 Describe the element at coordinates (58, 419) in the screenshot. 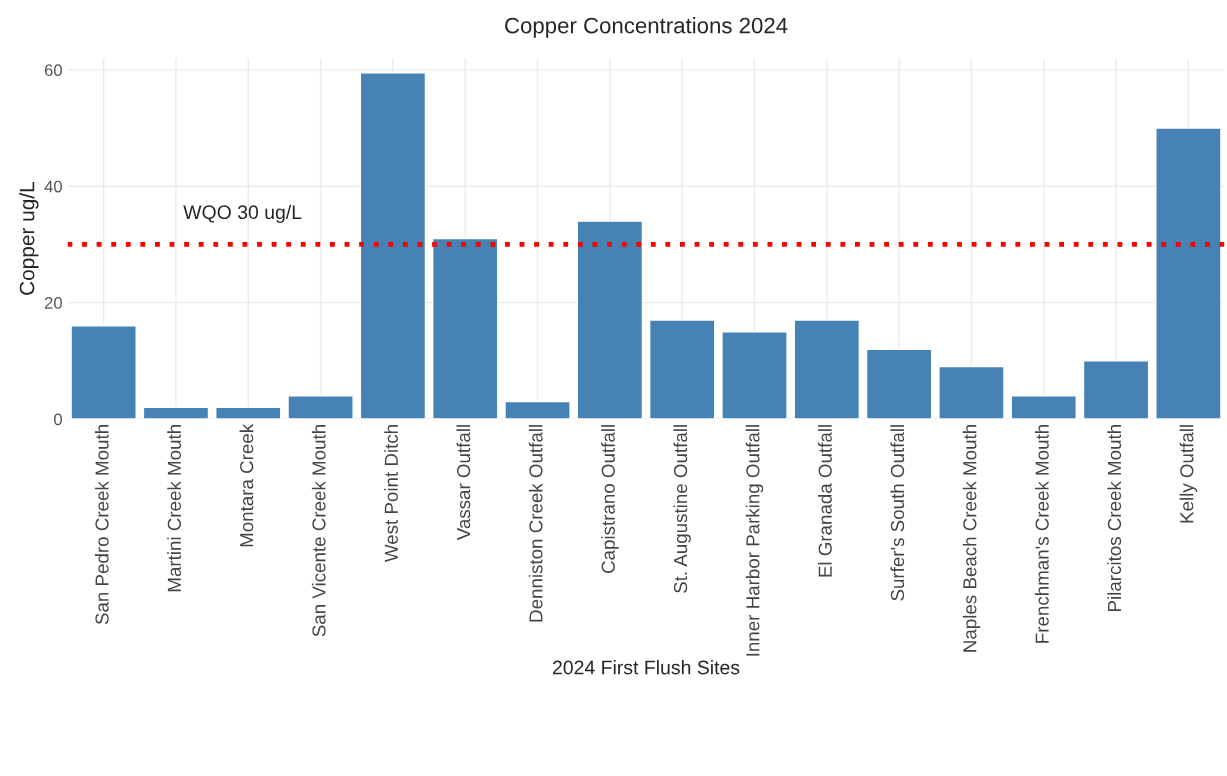

I see `y-tick-label: 0` at that location.